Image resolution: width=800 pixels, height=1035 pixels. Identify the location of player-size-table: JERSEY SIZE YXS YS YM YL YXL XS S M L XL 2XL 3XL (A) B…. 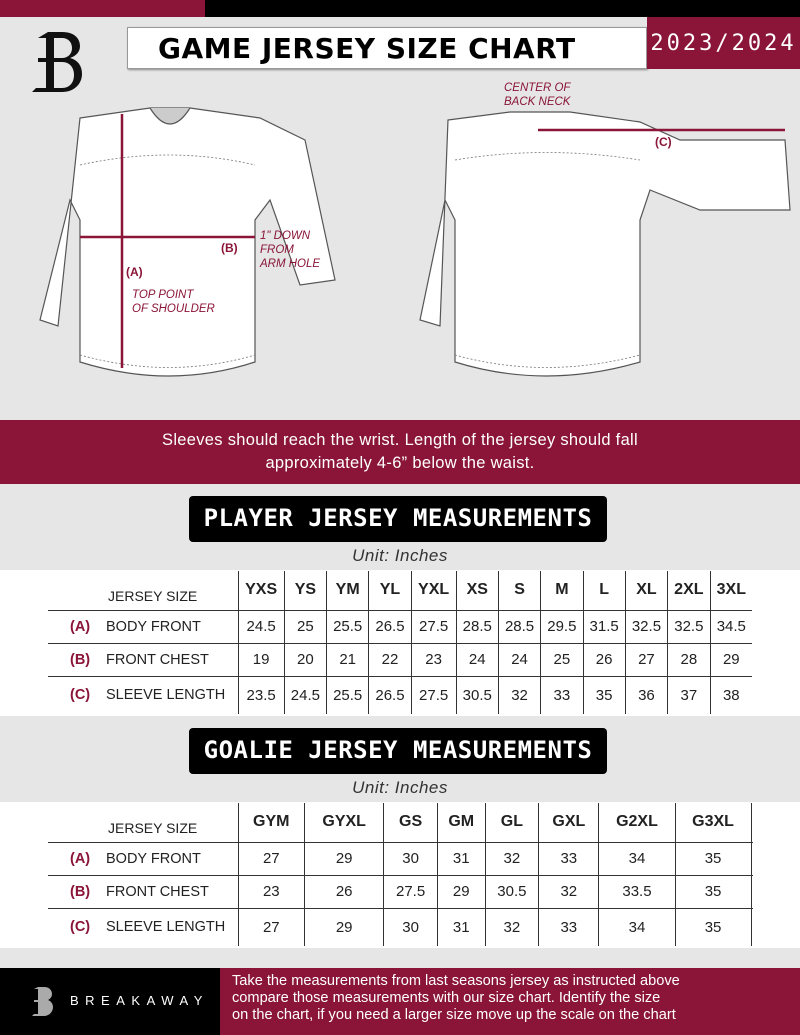
(400, 642).